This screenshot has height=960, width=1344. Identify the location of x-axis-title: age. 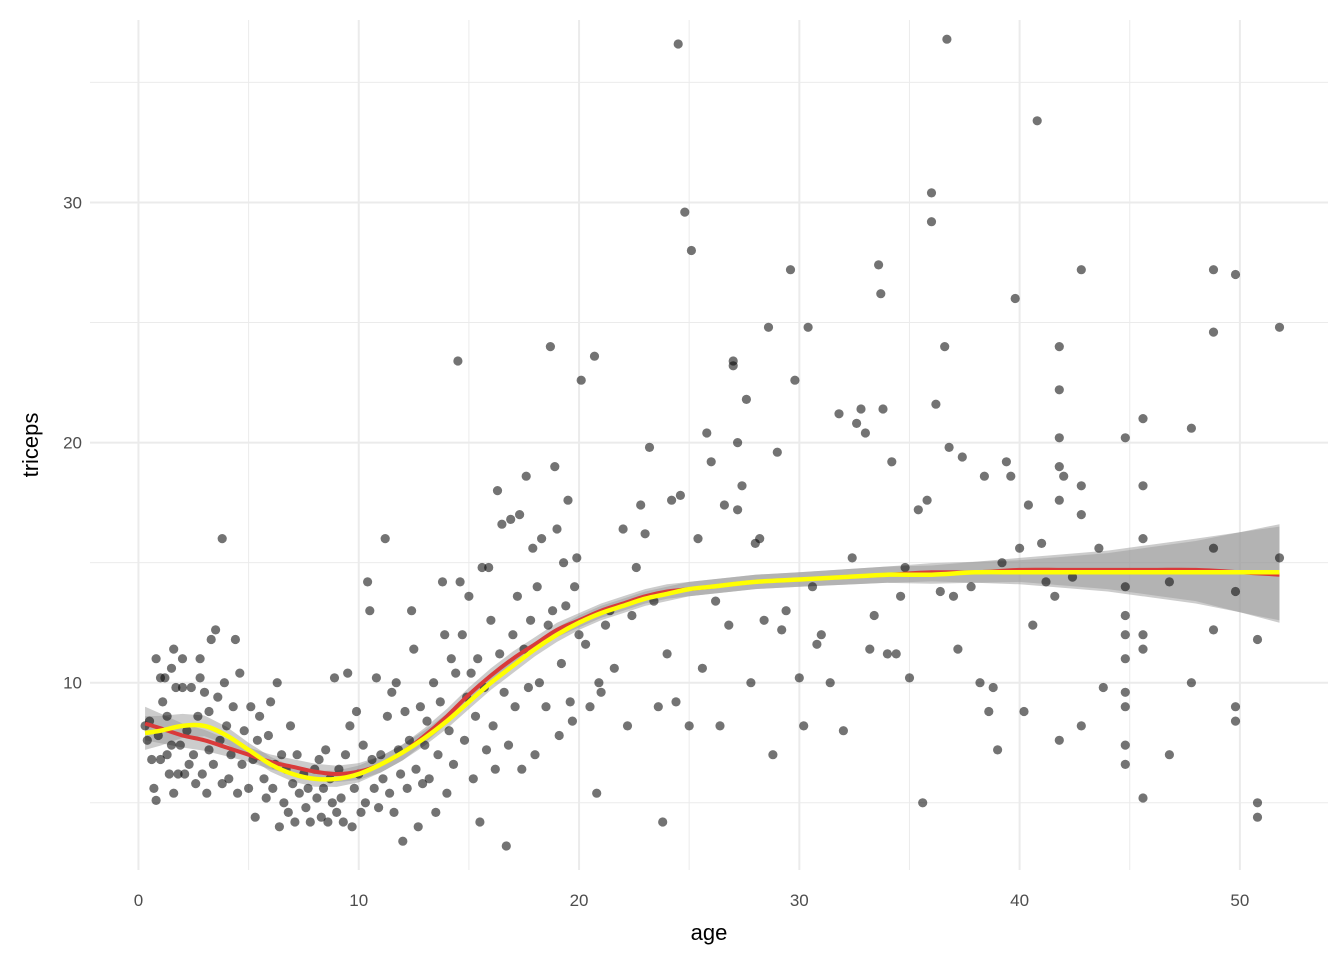
(709, 932).